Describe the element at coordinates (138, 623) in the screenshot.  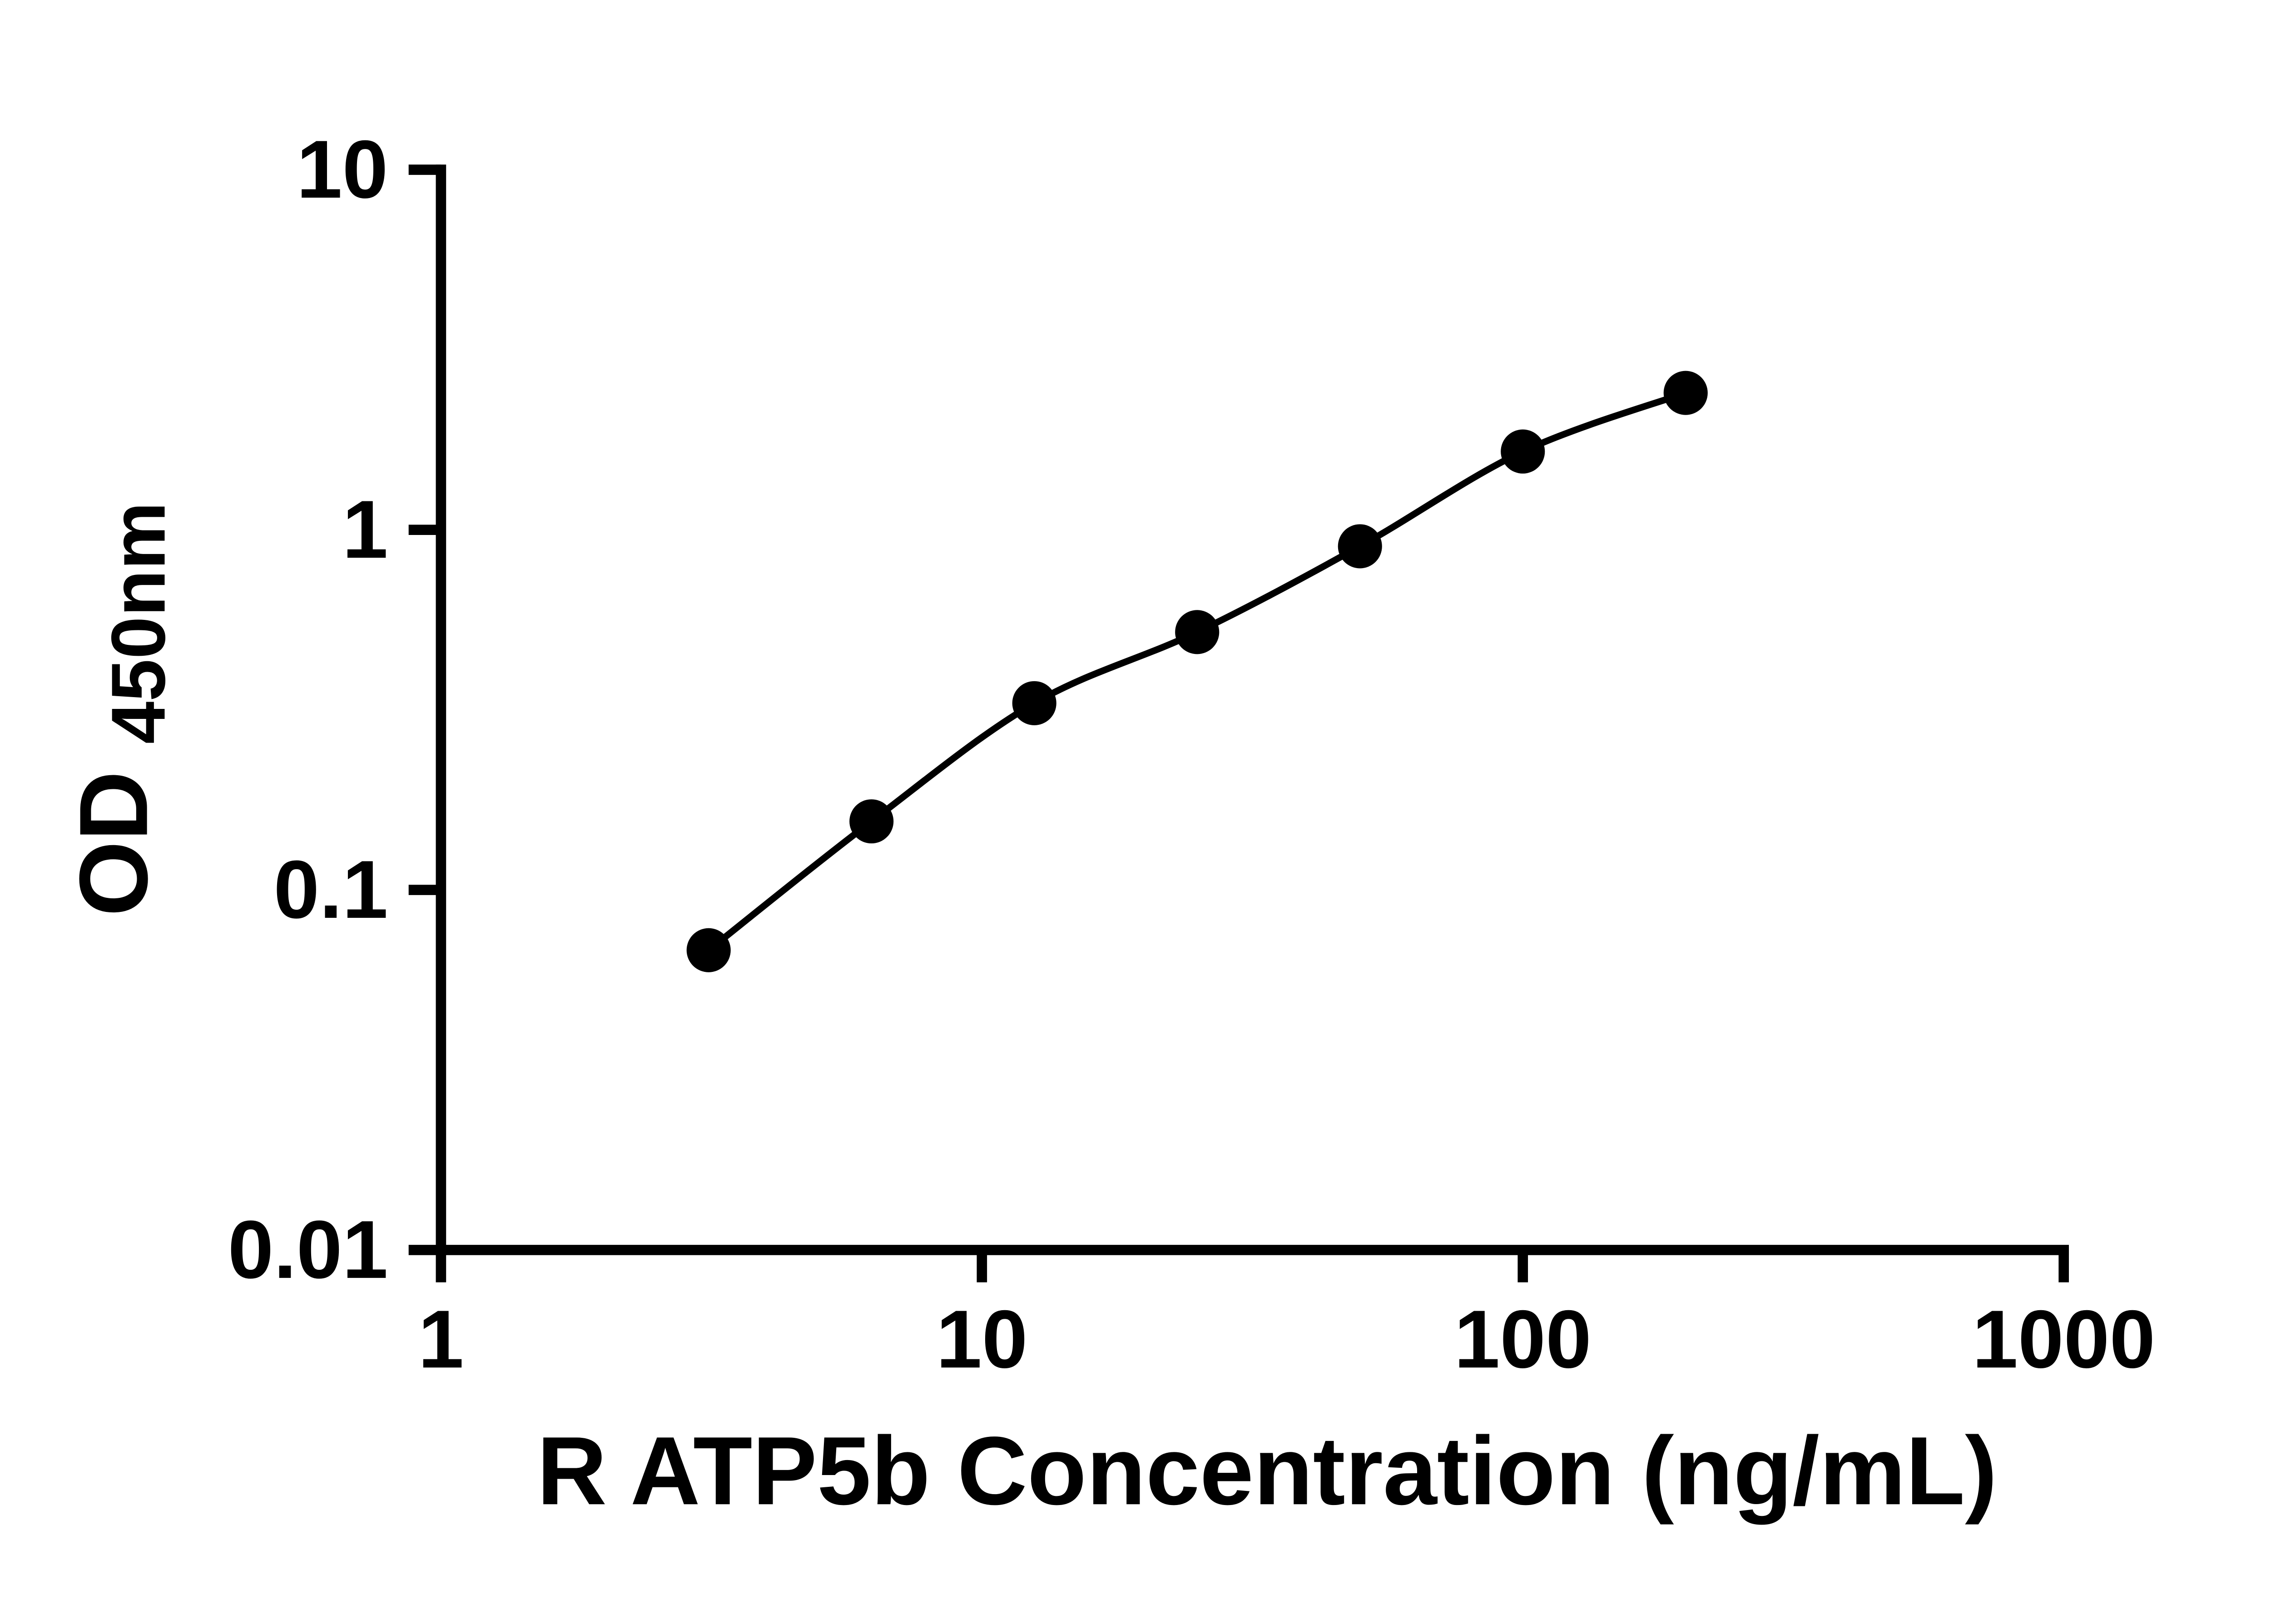
I see `y-axis-title-sub: 450nm` at that location.